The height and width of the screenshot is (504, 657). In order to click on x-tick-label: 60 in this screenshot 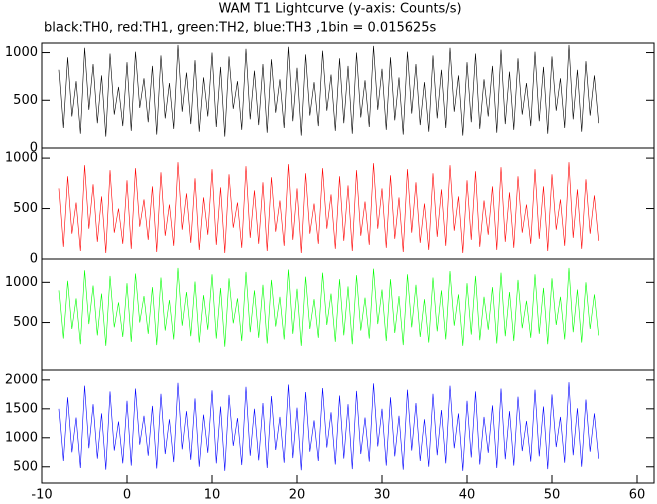, I will do `click(637, 495)`.